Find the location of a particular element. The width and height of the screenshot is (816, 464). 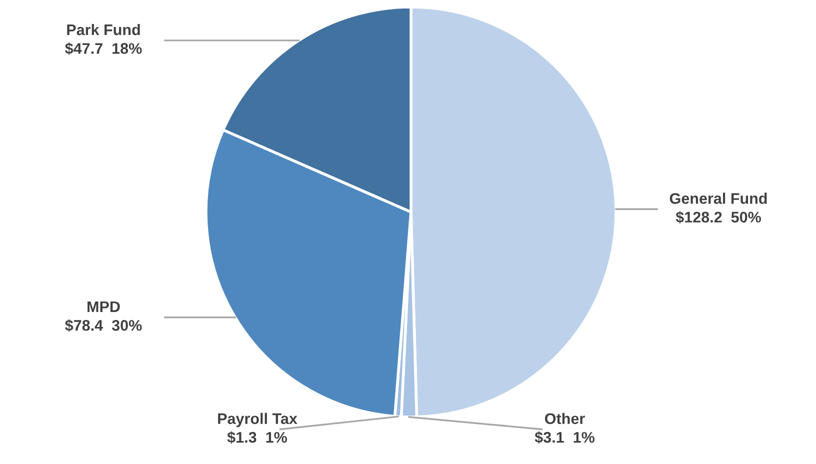

data-label: $78.4 30% is located at coordinates (103, 325).